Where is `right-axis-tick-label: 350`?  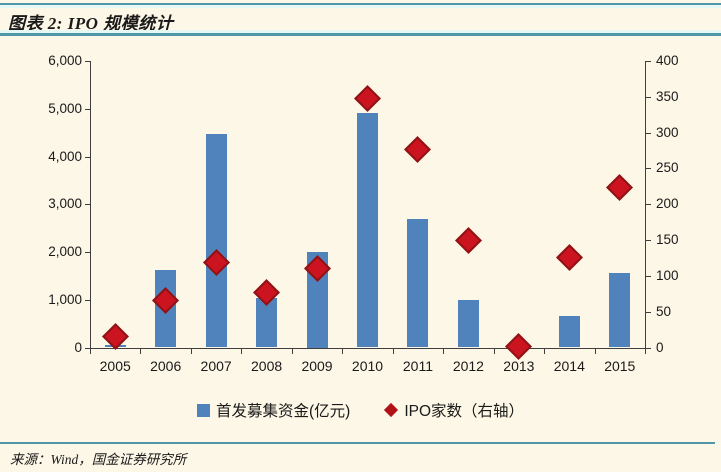
right-axis-tick-label: 350 is located at coordinates (667, 96).